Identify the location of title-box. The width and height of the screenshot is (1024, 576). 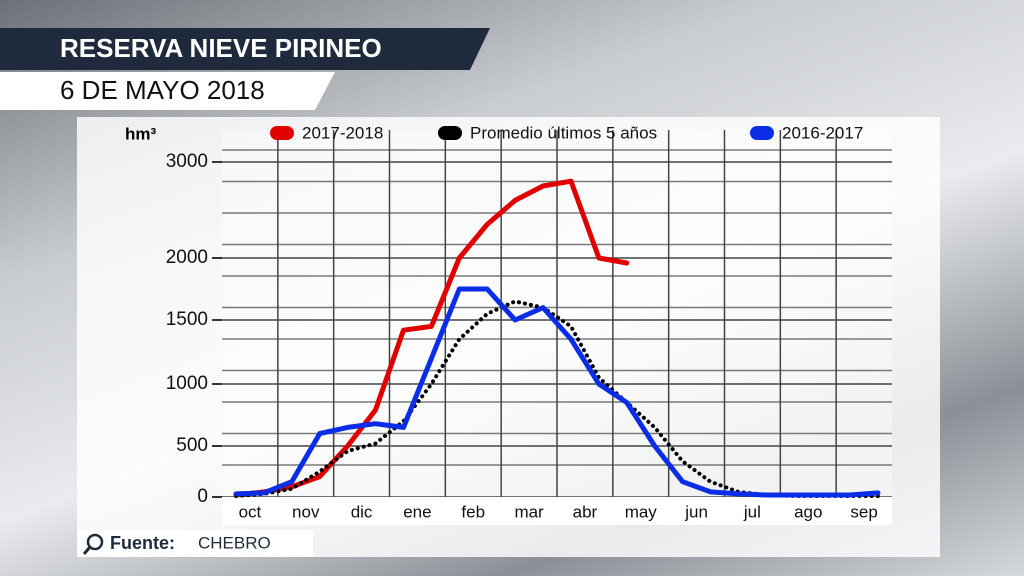
(245, 49).